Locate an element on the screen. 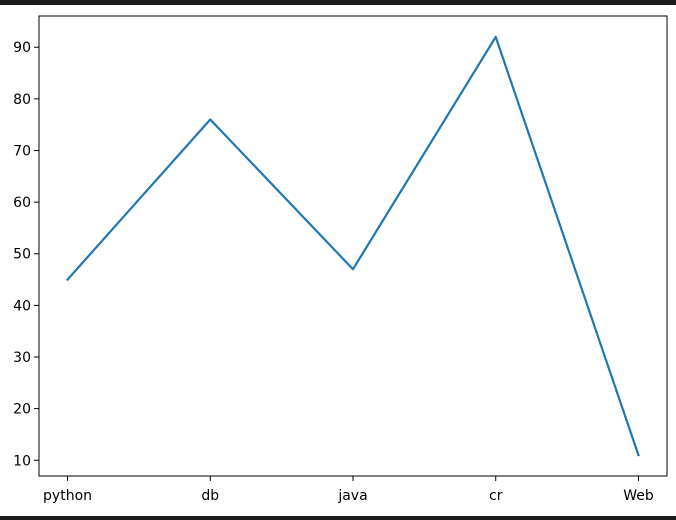 The image size is (676, 520). y-tick-label-20: 20 is located at coordinates (22, 410).